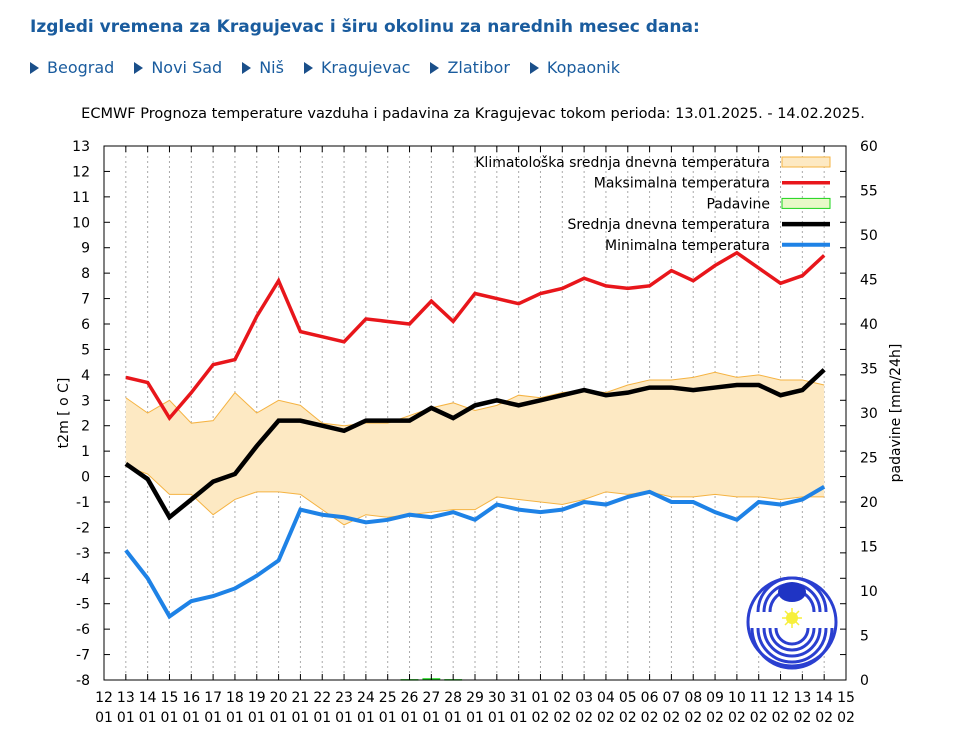 This screenshot has height=749, width=961. I want to click on nav-link-beograd: Beograd, so click(72, 67).